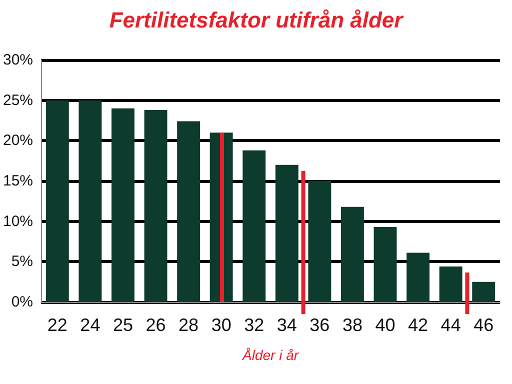 The image size is (512, 384). What do you see at coordinates (156, 325) in the screenshot?
I see `x-tick-label: 26` at bounding box center [156, 325].